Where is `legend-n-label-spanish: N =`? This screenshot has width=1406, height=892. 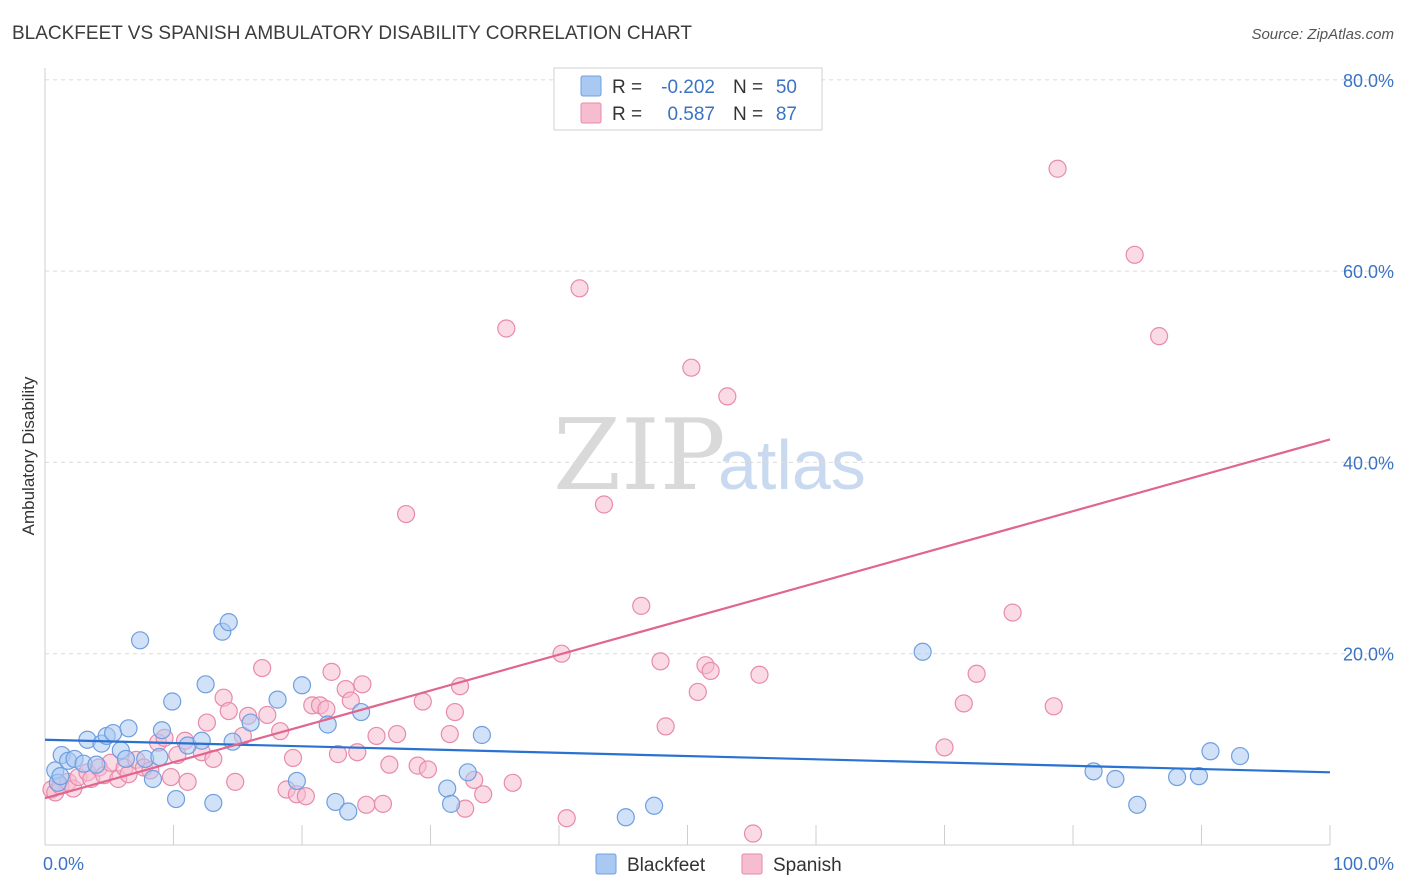
legend-n-label-spanish: N = is located at coordinates (748, 114).